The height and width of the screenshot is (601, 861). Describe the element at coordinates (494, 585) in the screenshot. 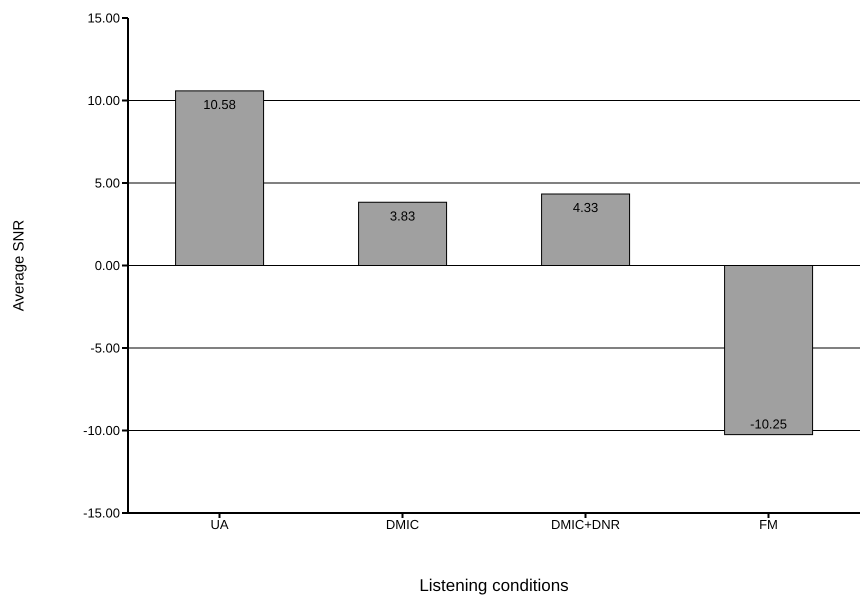

I see `x-axis-title: Listening conditions` at that location.